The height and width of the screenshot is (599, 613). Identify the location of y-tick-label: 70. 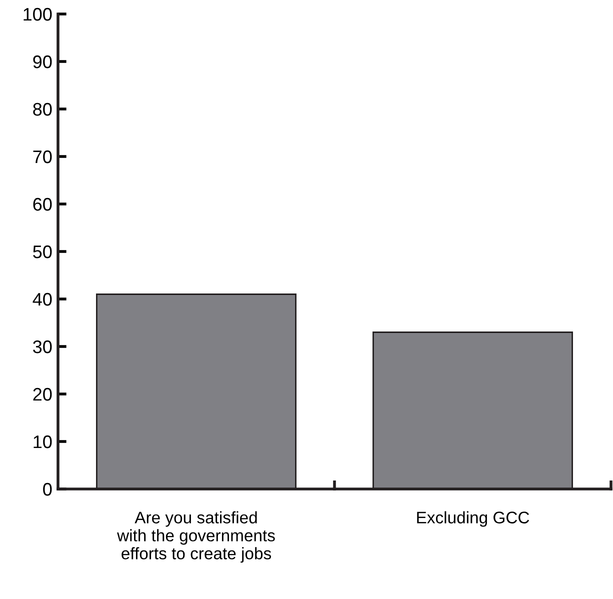
(42, 157).